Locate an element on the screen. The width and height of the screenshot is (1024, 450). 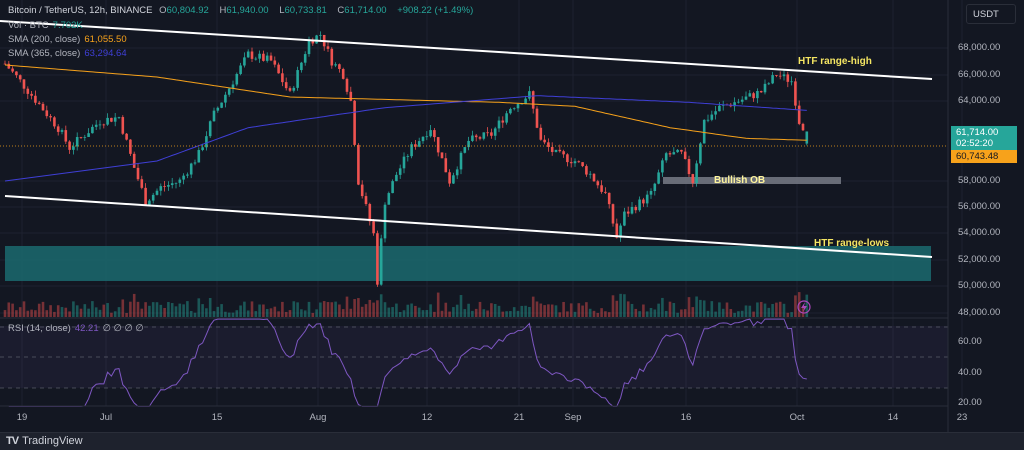
sma200-value: 61,055.50 is located at coordinates (105, 39).